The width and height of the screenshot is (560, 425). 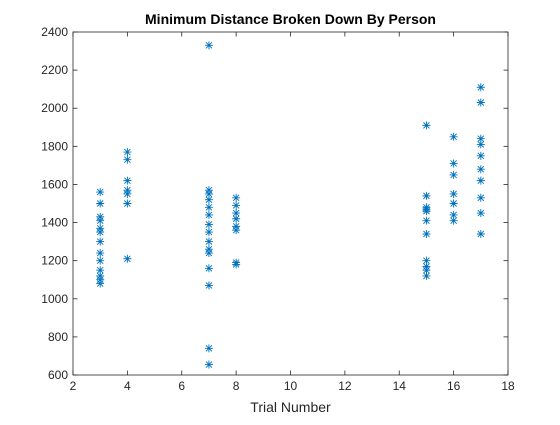 I want to click on y-tick-label: 800, so click(x=58, y=337).